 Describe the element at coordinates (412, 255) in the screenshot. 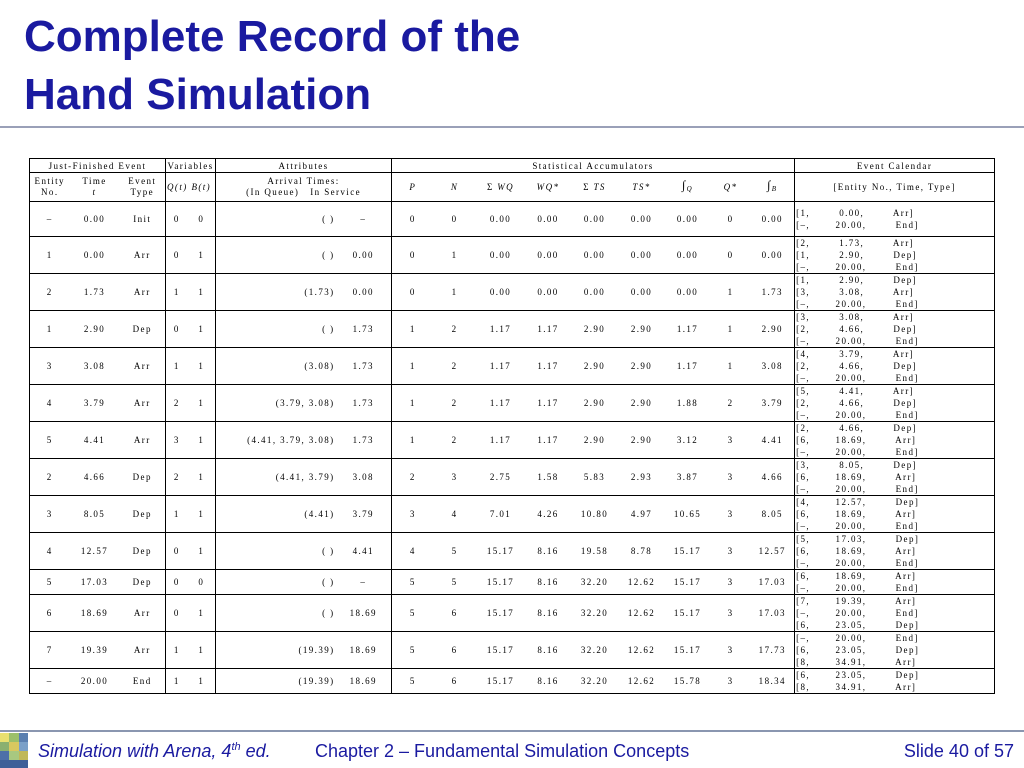

I see `cell-p: 0` at that location.